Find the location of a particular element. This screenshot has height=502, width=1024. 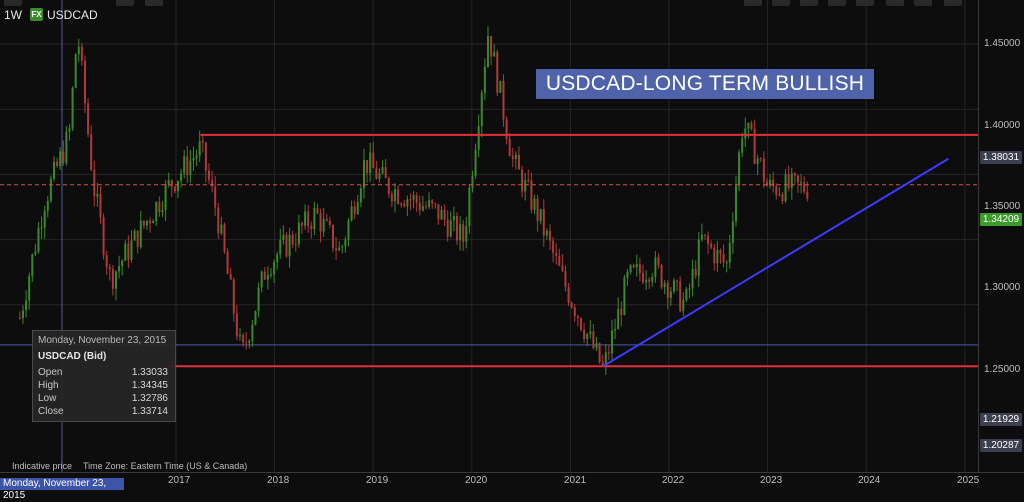

symbol-label: USDCAD is located at coordinates (72, 15).